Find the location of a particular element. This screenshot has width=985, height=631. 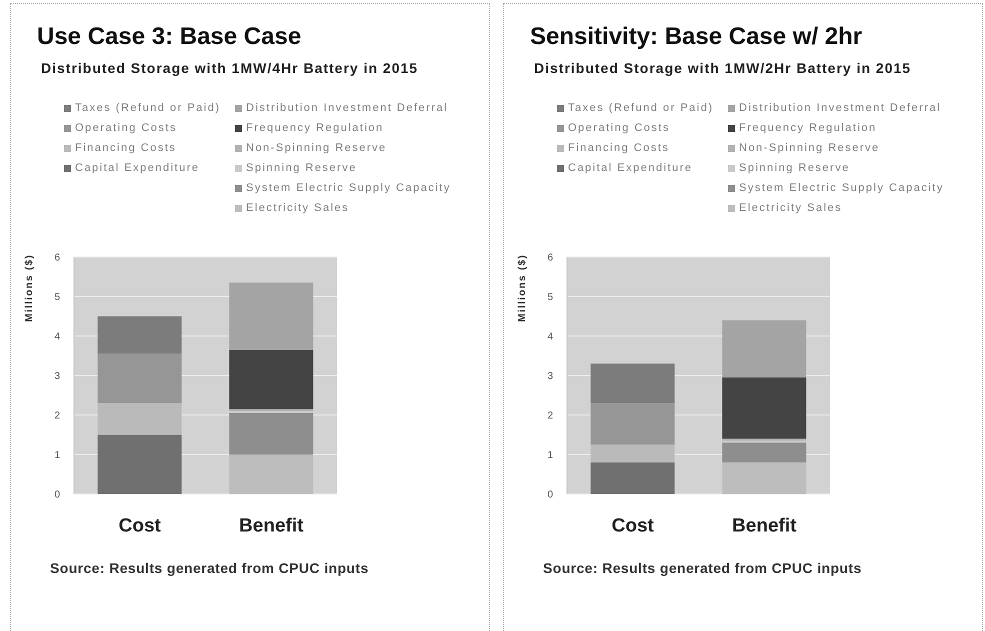

chart-title: Use Case 3: Base Case is located at coordinates (169, 36).